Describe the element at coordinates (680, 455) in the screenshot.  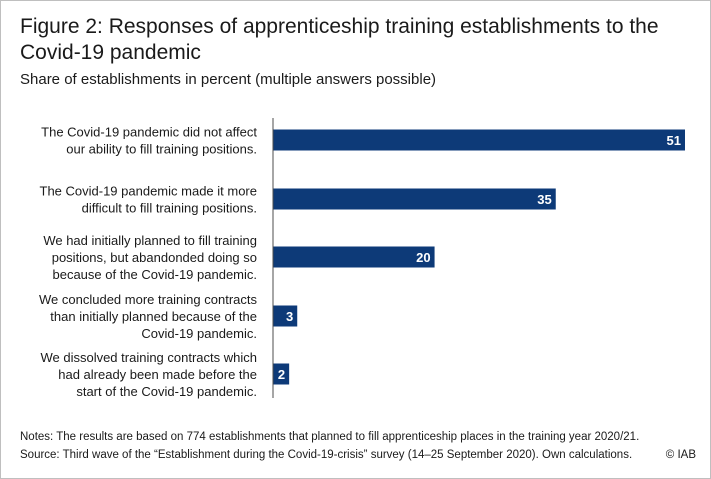
I see `copyright-text: © IAB` at that location.